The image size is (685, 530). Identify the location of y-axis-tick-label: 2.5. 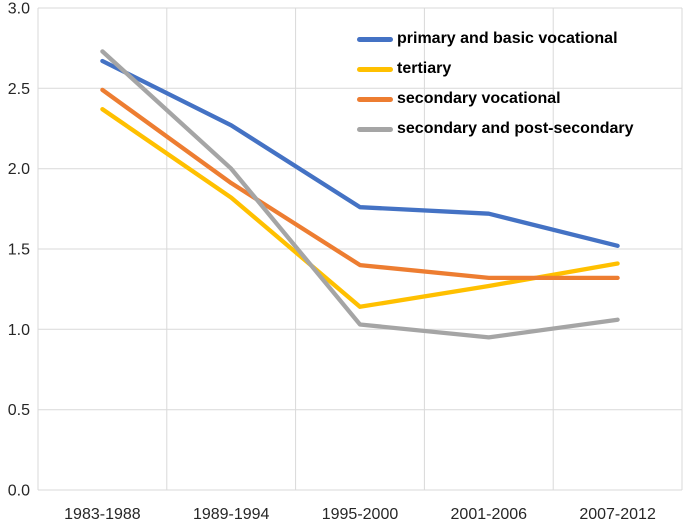
(19, 89).